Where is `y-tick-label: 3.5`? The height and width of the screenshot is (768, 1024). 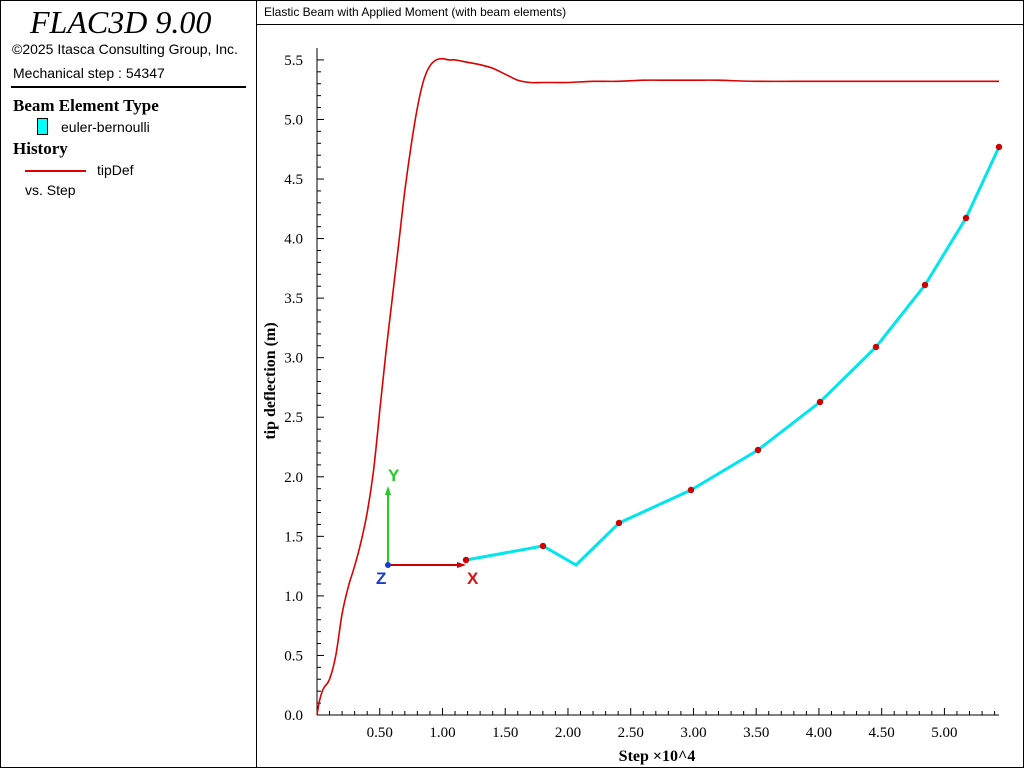
y-tick-label: 3.5 is located at coordinates (293, 299).